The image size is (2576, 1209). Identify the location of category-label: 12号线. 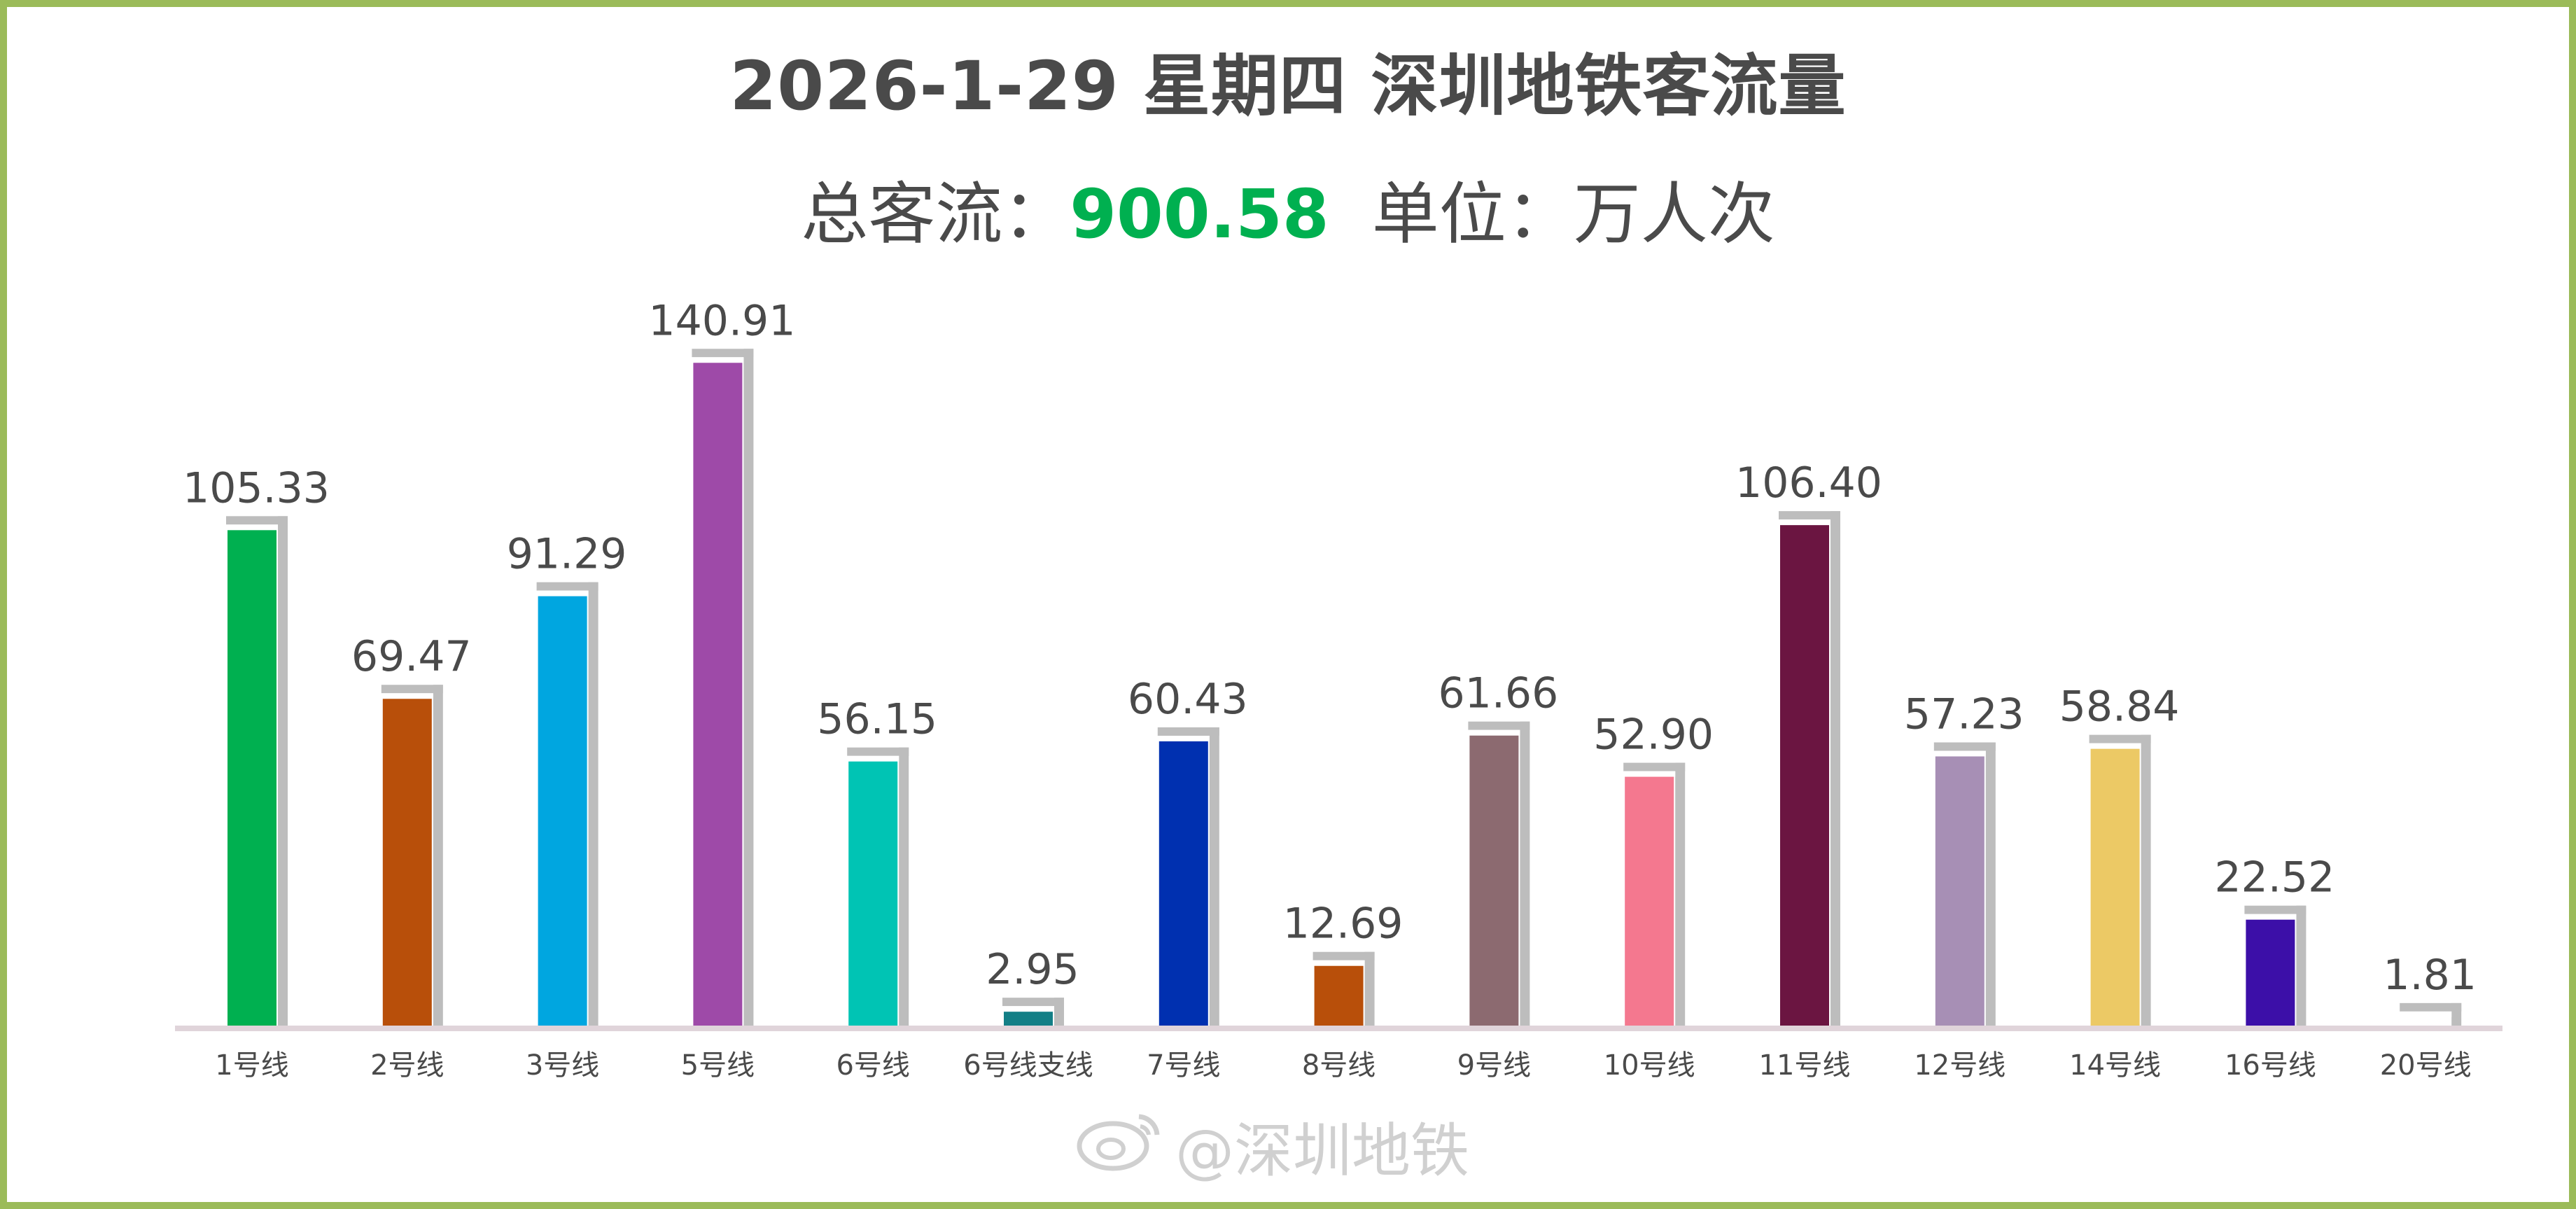
(1959, 1065).